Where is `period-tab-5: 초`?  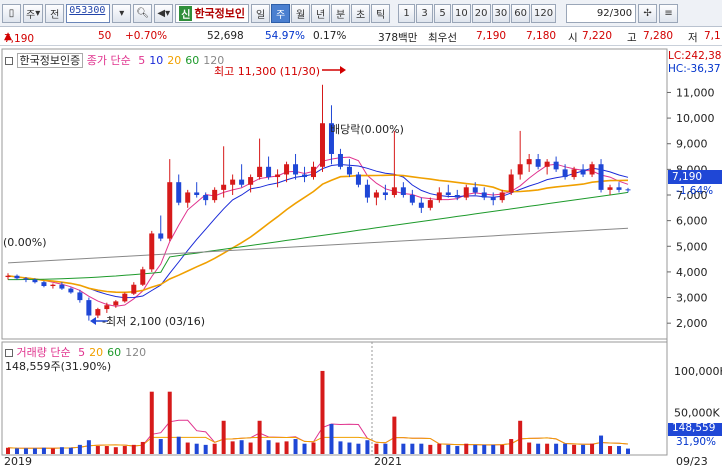 period-tab-5: 초 is located at coordinates (361, 13).